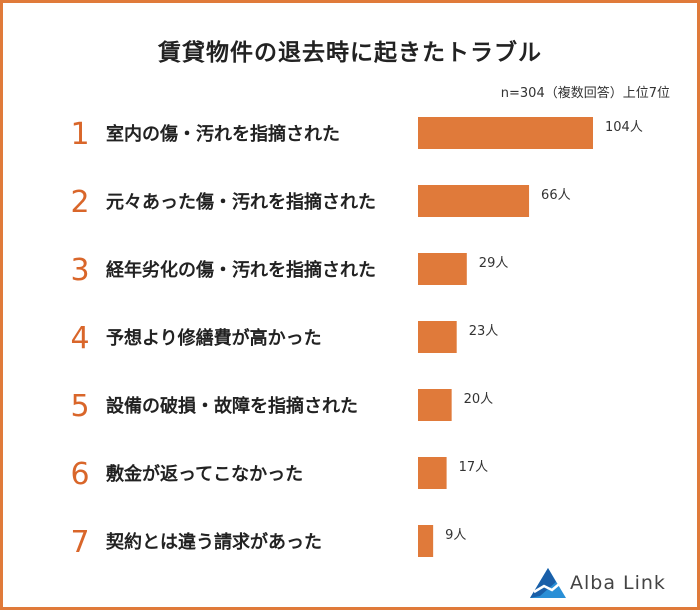  I want to click on value-label: 29人, so click(494, 263).